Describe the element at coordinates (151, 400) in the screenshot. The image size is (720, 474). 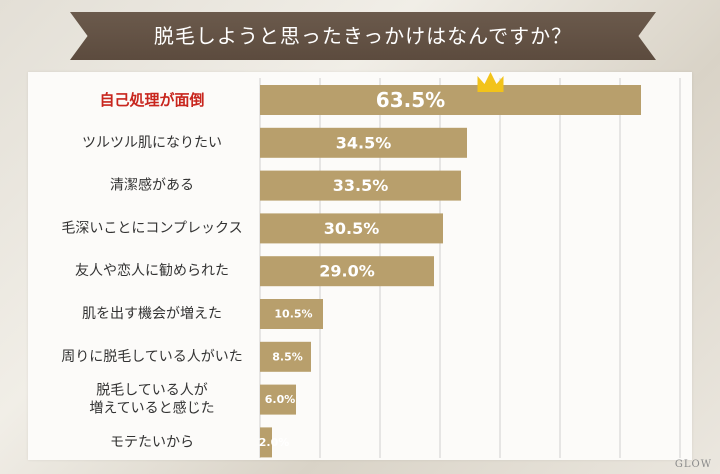
I see `category-label: 脱毛している人が増えていると感じた` at that location.